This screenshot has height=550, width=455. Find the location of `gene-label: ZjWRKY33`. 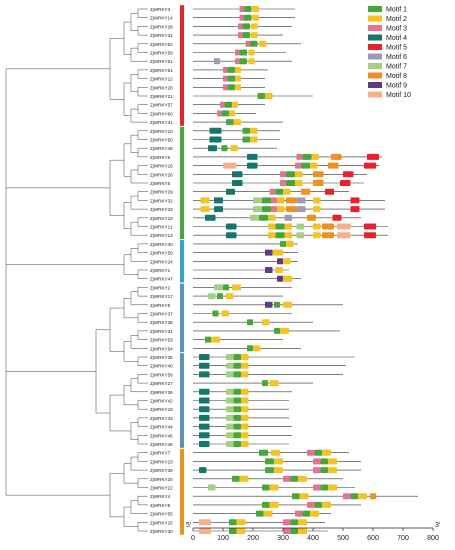

gene-label: ZjWRKY33 is located at coordinates (161, 209).